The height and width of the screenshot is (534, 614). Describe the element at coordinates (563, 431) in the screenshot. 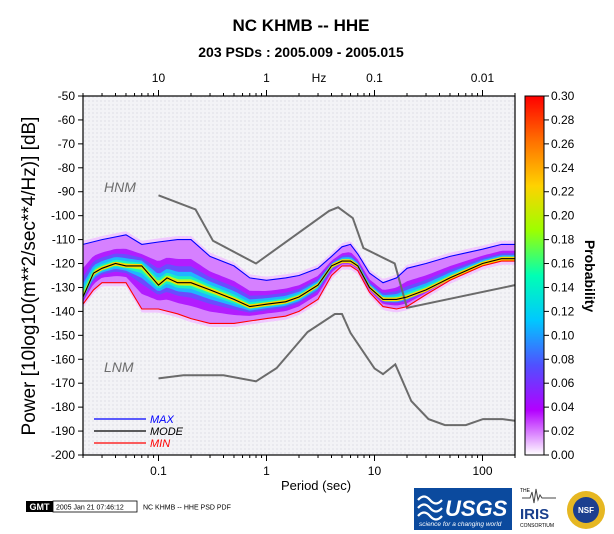

I see `colorbar-tick-label: 0.02` at that location.